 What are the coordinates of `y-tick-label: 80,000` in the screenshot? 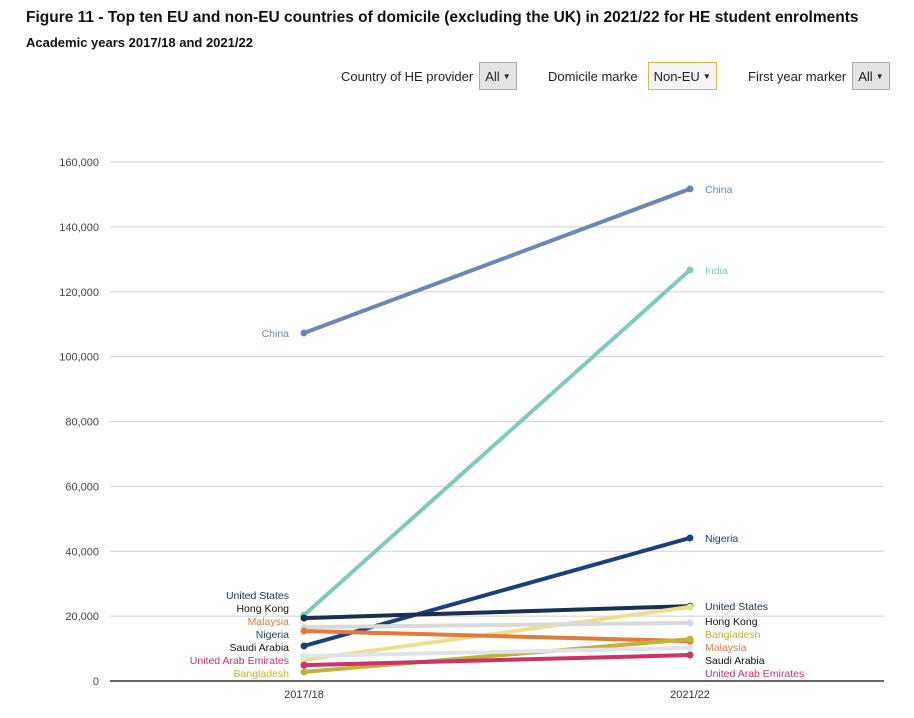 It's located at (82, 423).